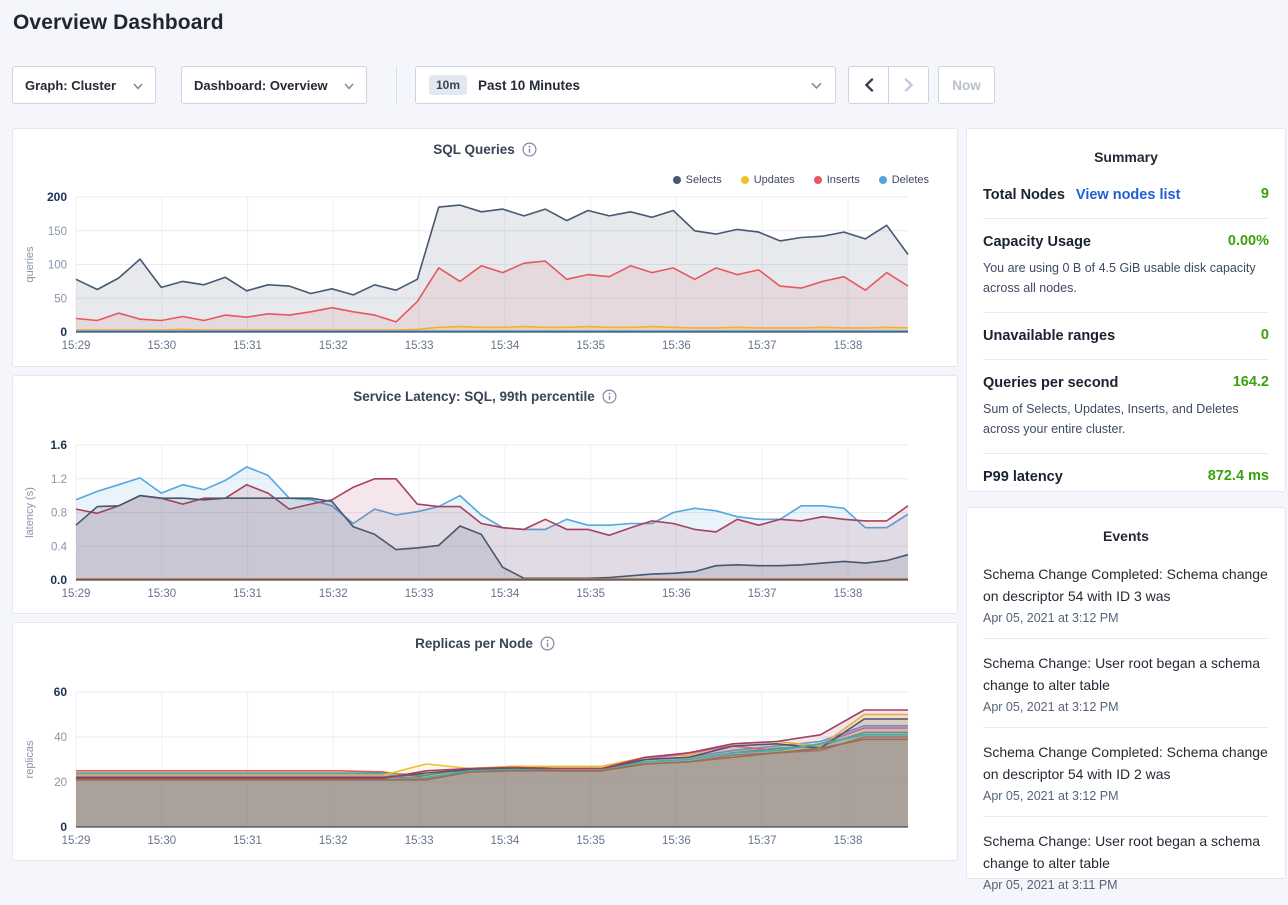  What do you see at coordinates (396, 85) in the screenshot?
I see `toolbar-divider` at bounding box center [396, 85].